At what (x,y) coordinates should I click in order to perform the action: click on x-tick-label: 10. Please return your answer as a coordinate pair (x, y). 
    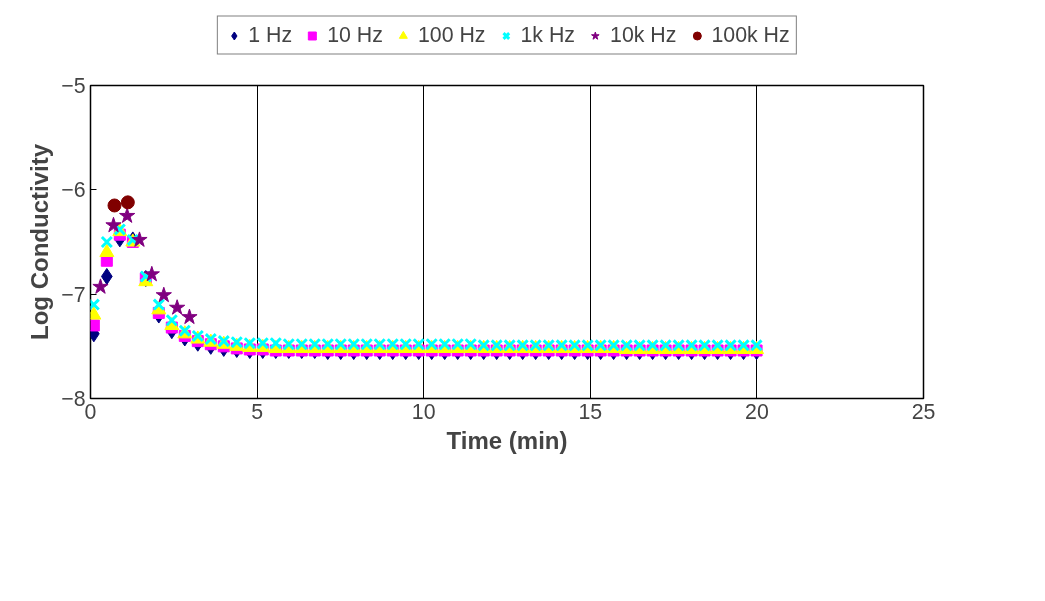
    Looking at the image, I should click on (423, 411).